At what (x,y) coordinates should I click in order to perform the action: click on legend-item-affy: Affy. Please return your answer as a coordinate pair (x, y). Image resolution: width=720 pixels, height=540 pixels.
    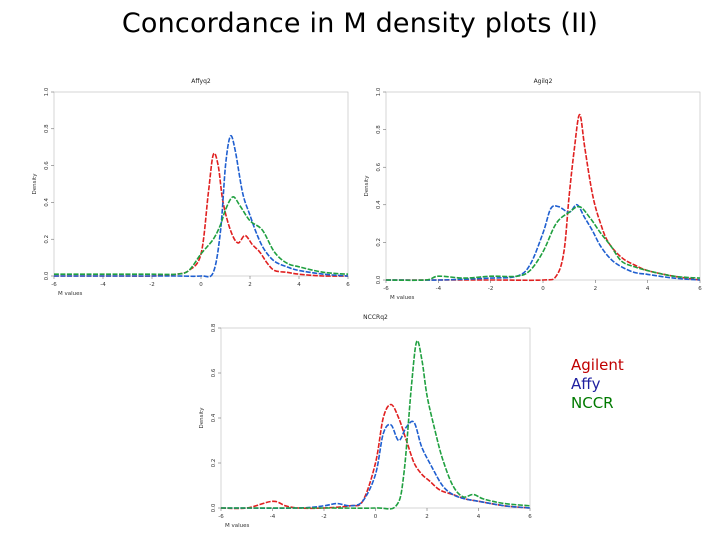
    Looking at the image, I should click on (586, 384).